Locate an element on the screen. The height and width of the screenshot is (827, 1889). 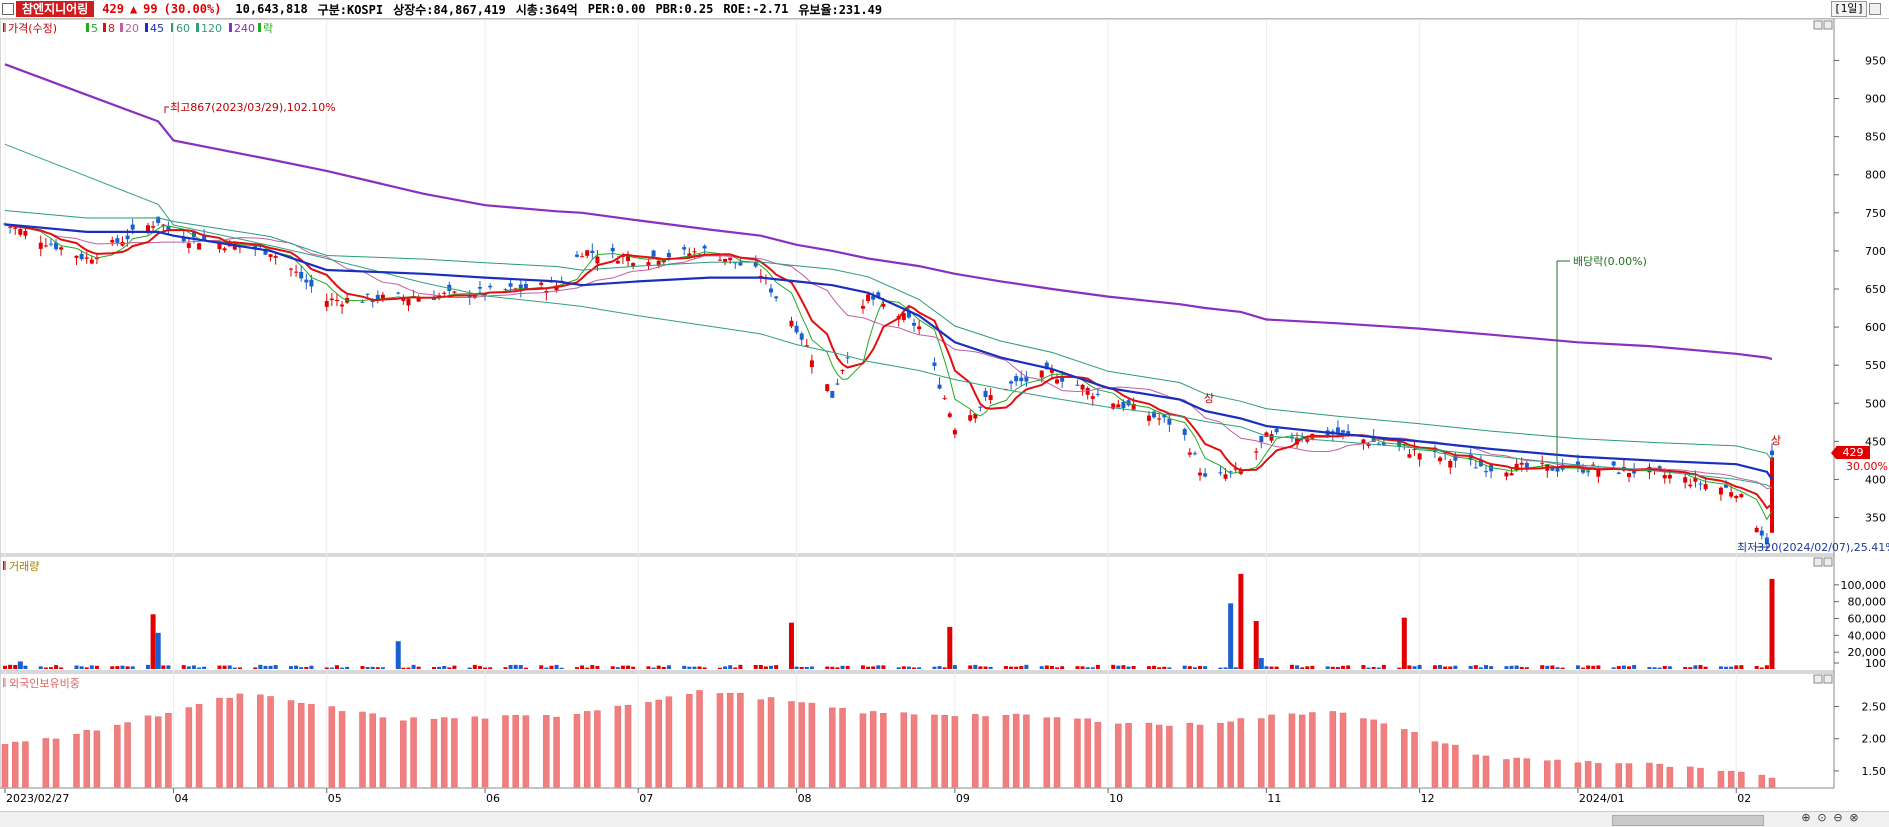
period-button: [1일] is located at coordinates (1849, 9).